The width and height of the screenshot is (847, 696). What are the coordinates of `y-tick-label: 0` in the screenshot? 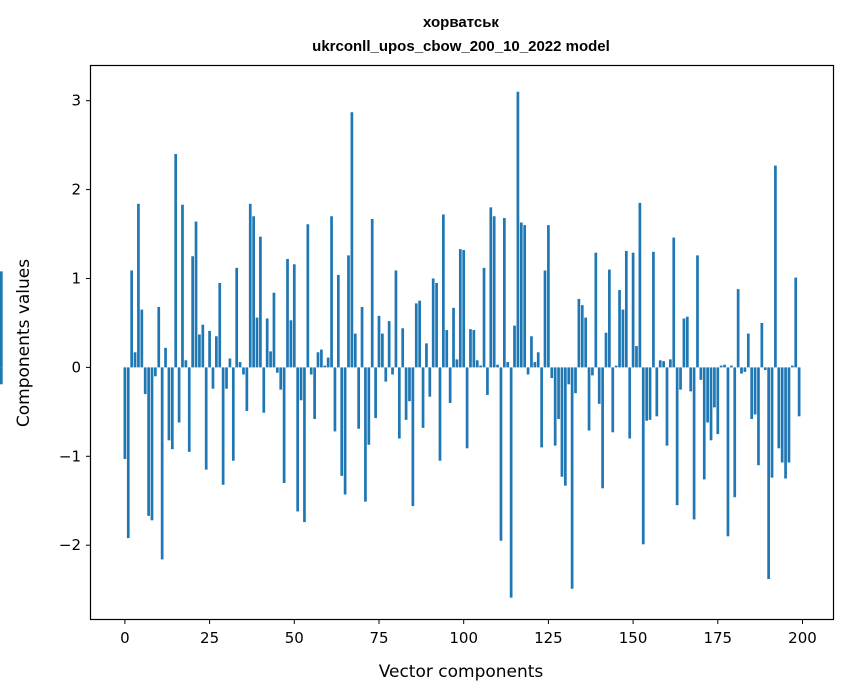 It's located at (76, 367).